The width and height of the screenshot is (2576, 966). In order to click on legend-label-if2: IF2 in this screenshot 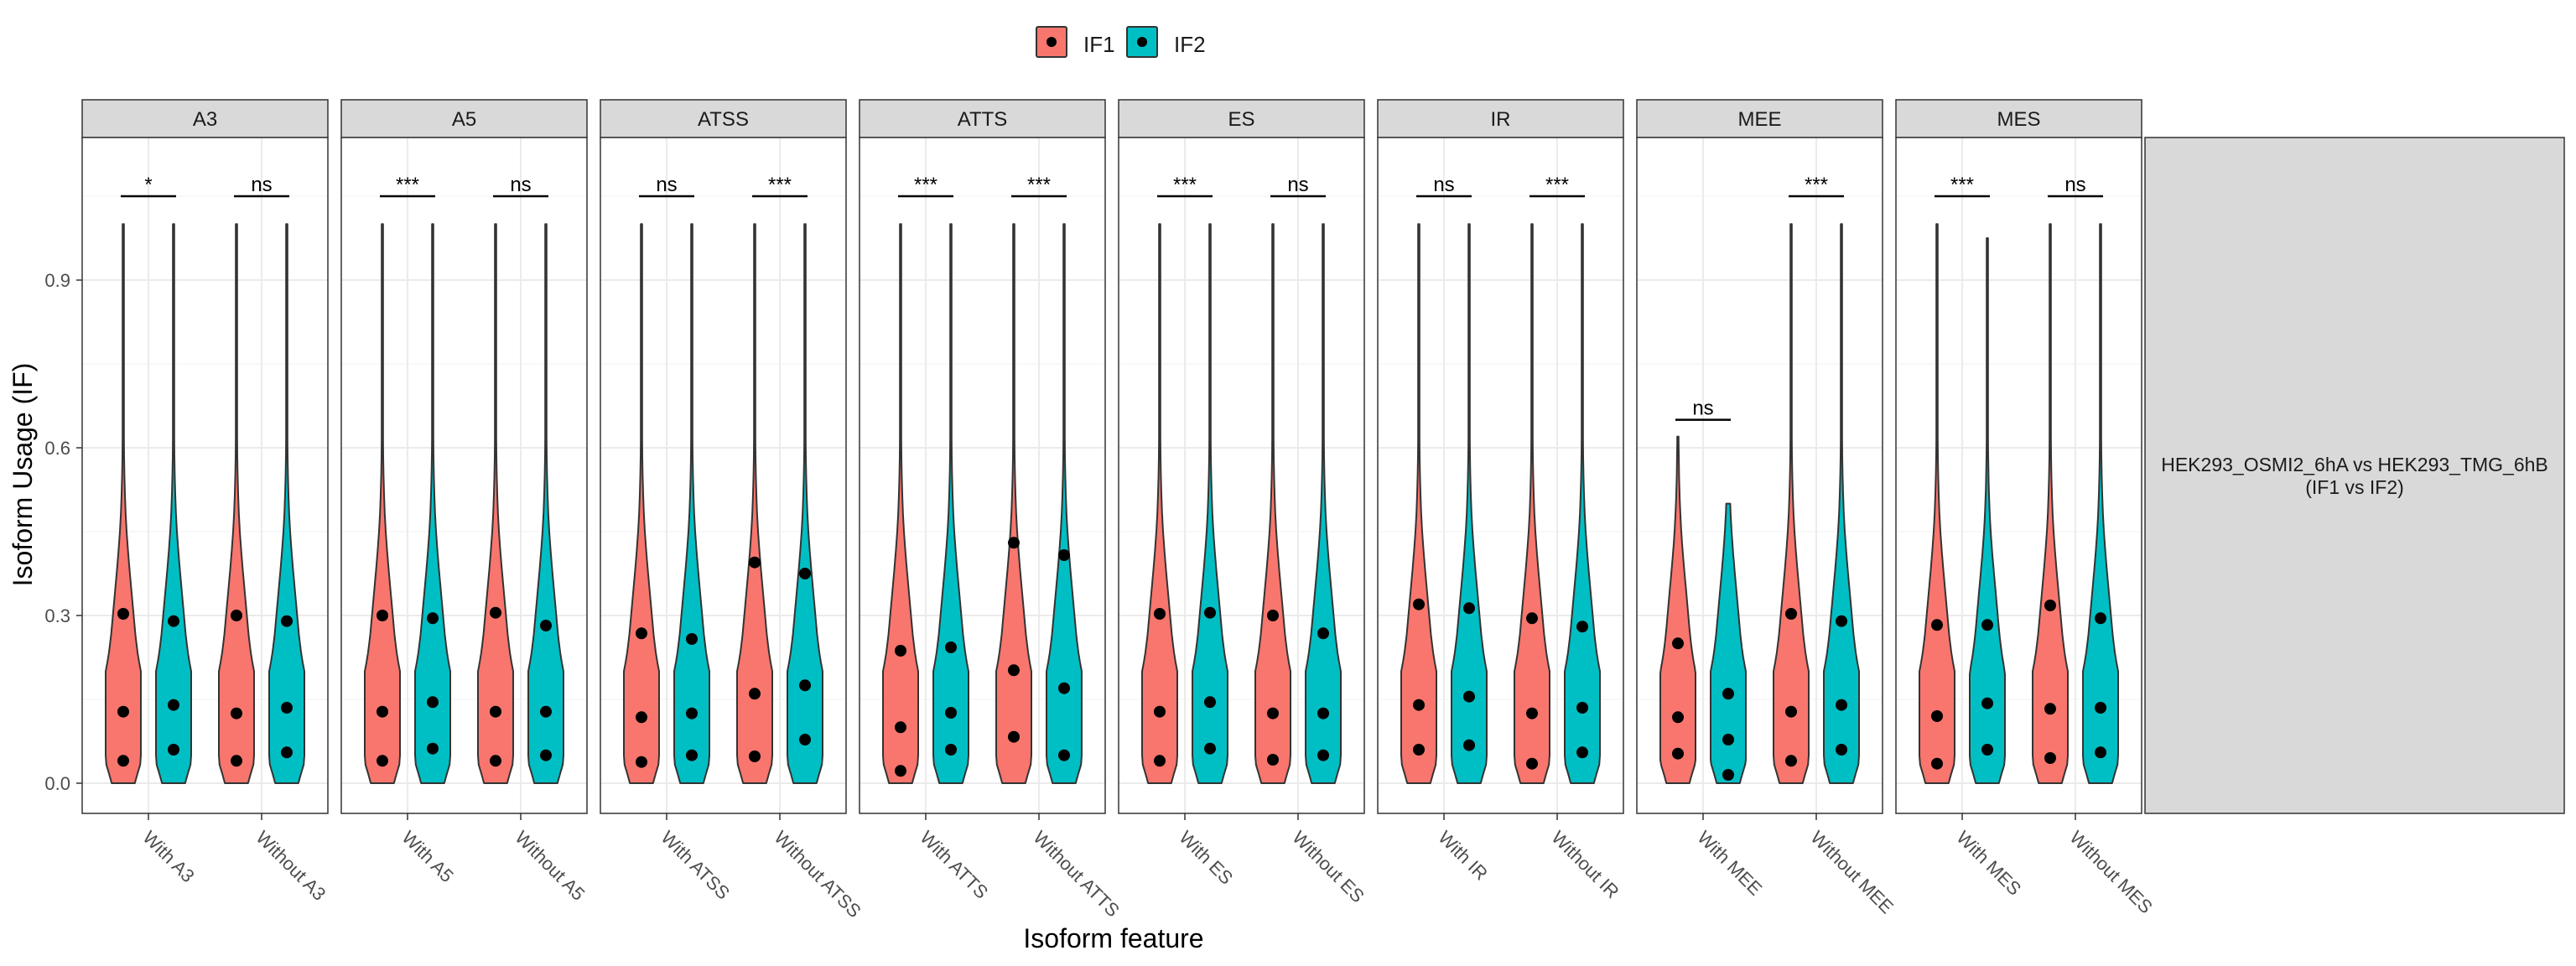, I will do `click(1190, 44)`.